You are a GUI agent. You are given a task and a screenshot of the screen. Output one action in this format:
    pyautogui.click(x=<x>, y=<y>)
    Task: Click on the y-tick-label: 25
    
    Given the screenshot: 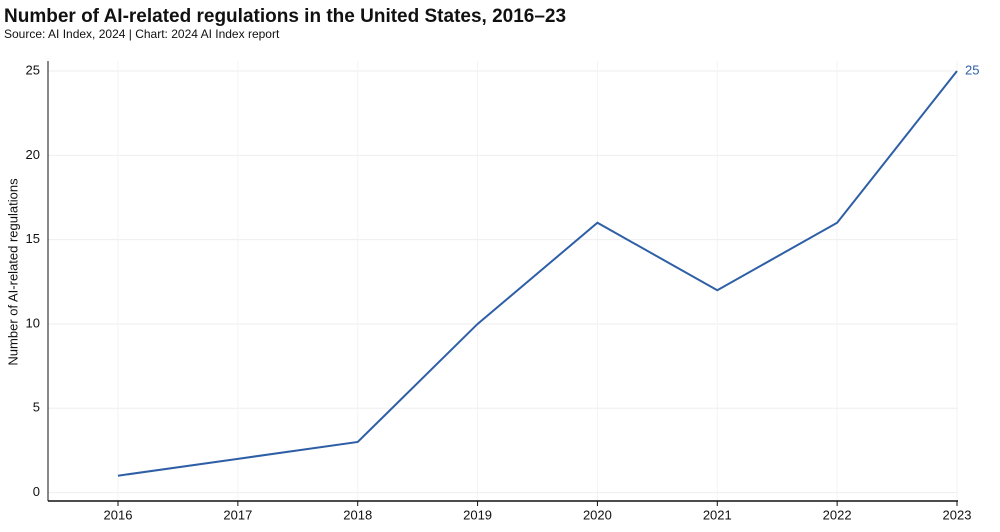 What is the action you would take?
    pyautogui.click(x=33, y=69)
    